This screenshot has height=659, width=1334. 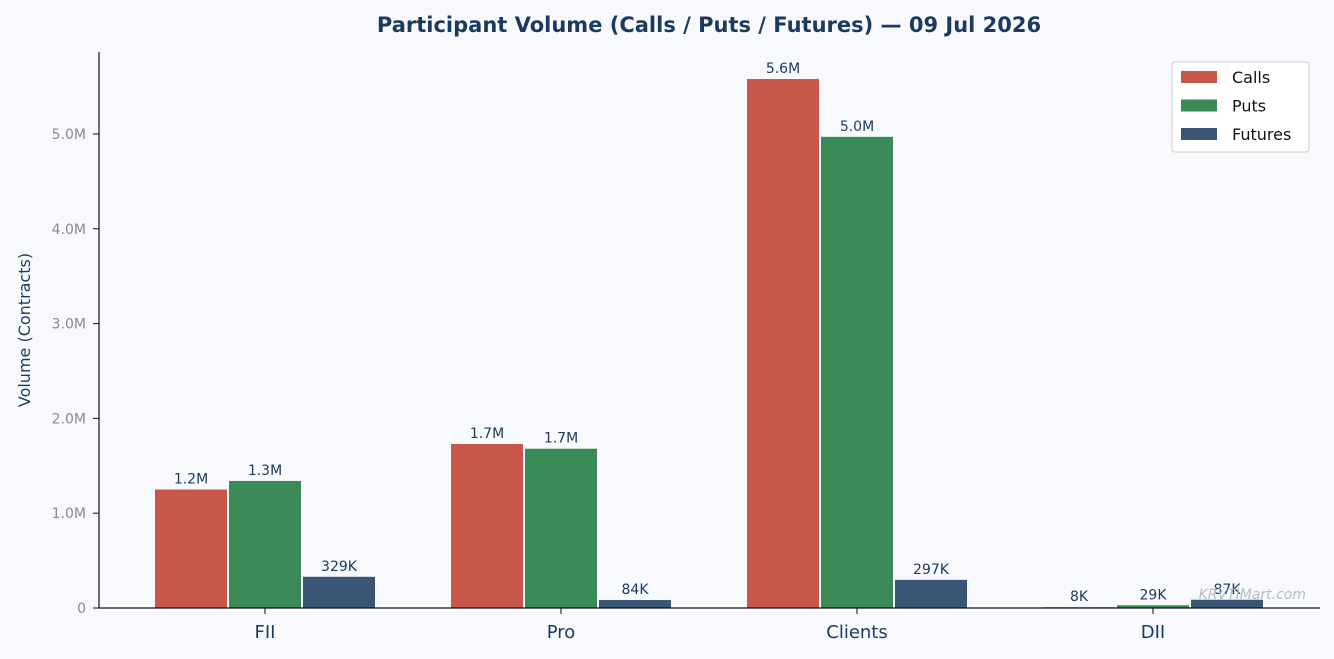 What do you see at coordinates (1199, 134) in the screenshot?
I see `legend-swatch-futures` at bounding box center [1199, 134].